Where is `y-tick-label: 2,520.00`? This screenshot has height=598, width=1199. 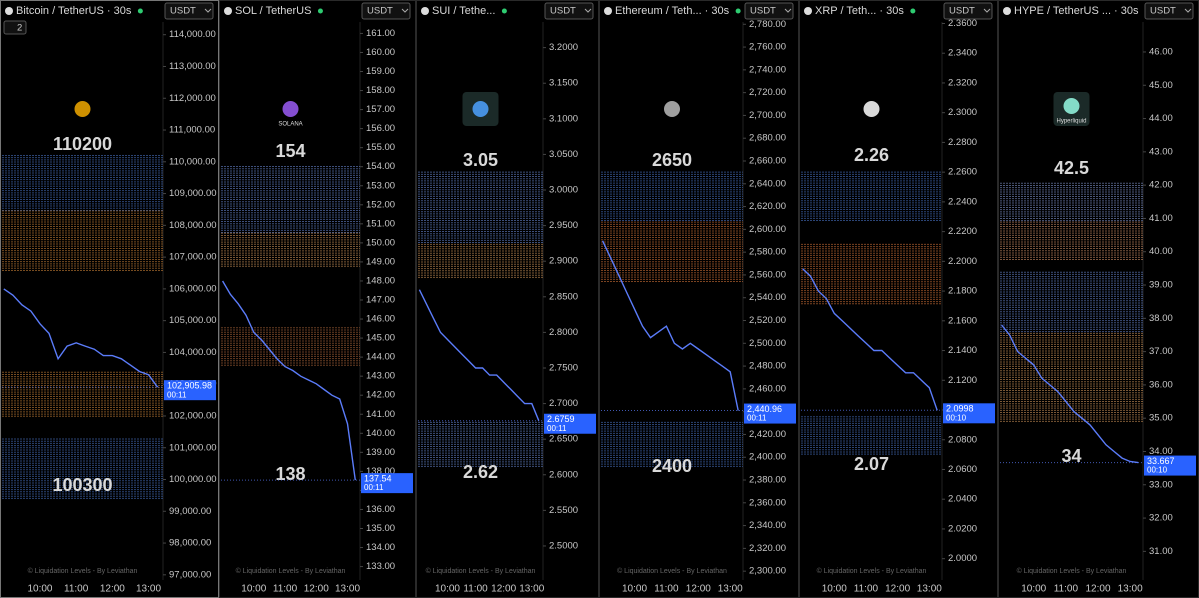
y-tick-label: 2,520.00 is located at coordinates (767, 320).